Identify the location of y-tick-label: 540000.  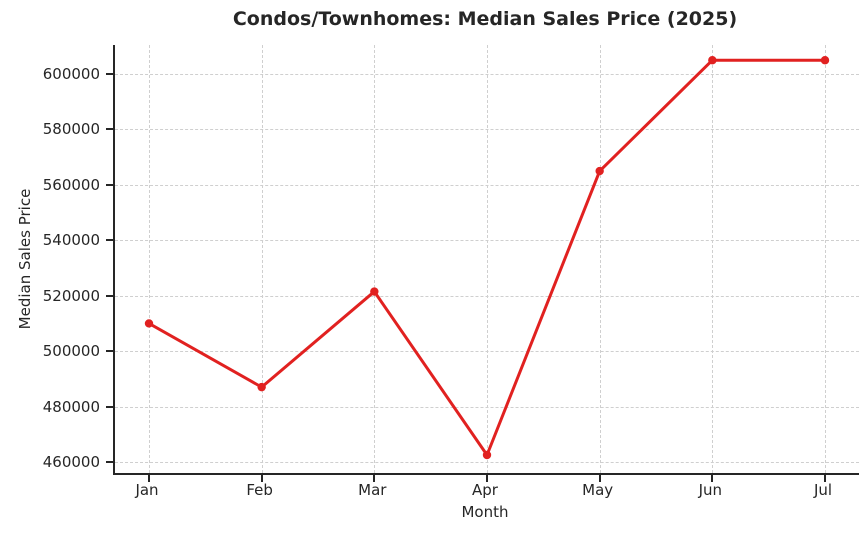
(71, 240).